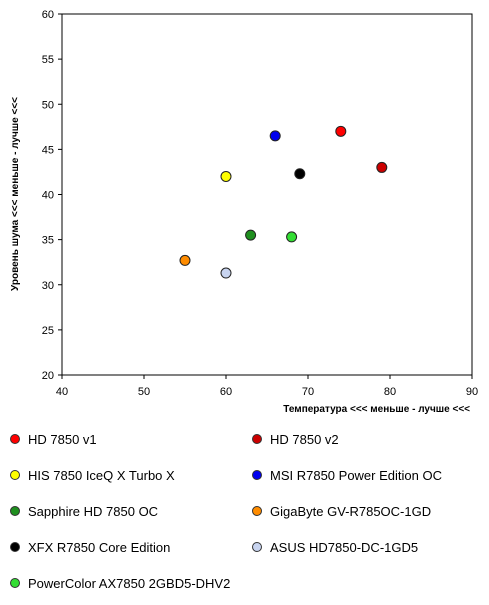 The width and height of the screenshot is (489, 605). I want to click on legend-item: XFX R7850 Core Edition, so click(90, 547).